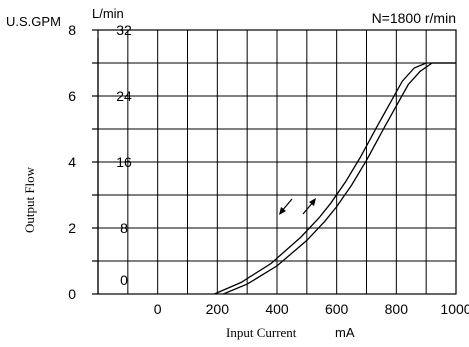  What do you see at coordinates (72, 294) in the screenshot?
I see `y-left-tick-label: 0` at bounding box center [72, 294].